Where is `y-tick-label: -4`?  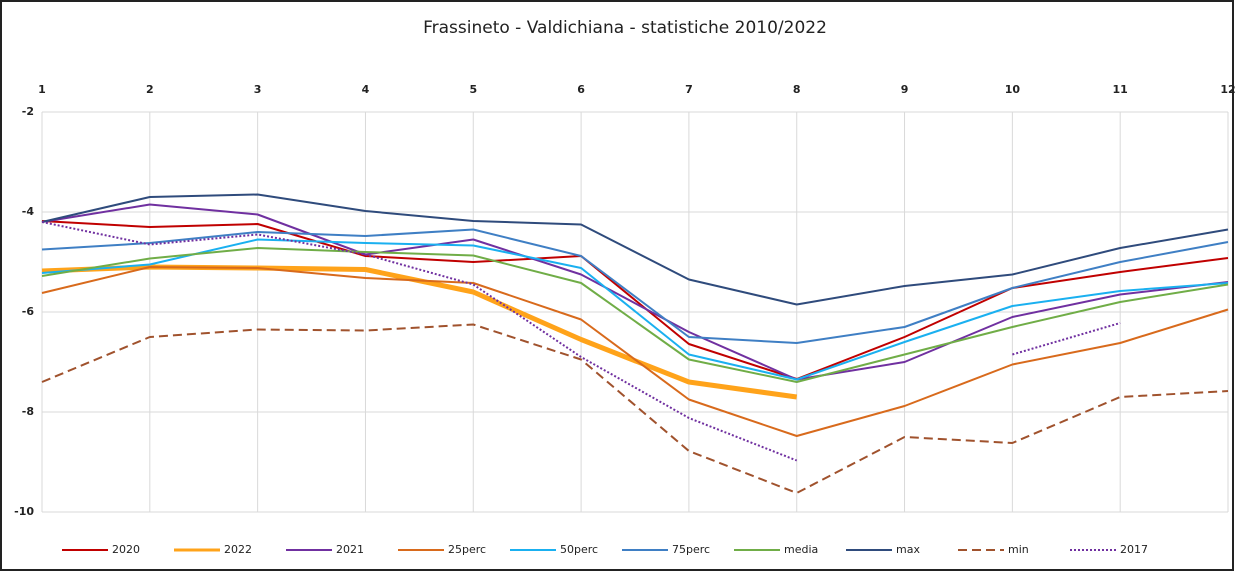
y-tick-label: -4 is located at coordinates (28, 211).